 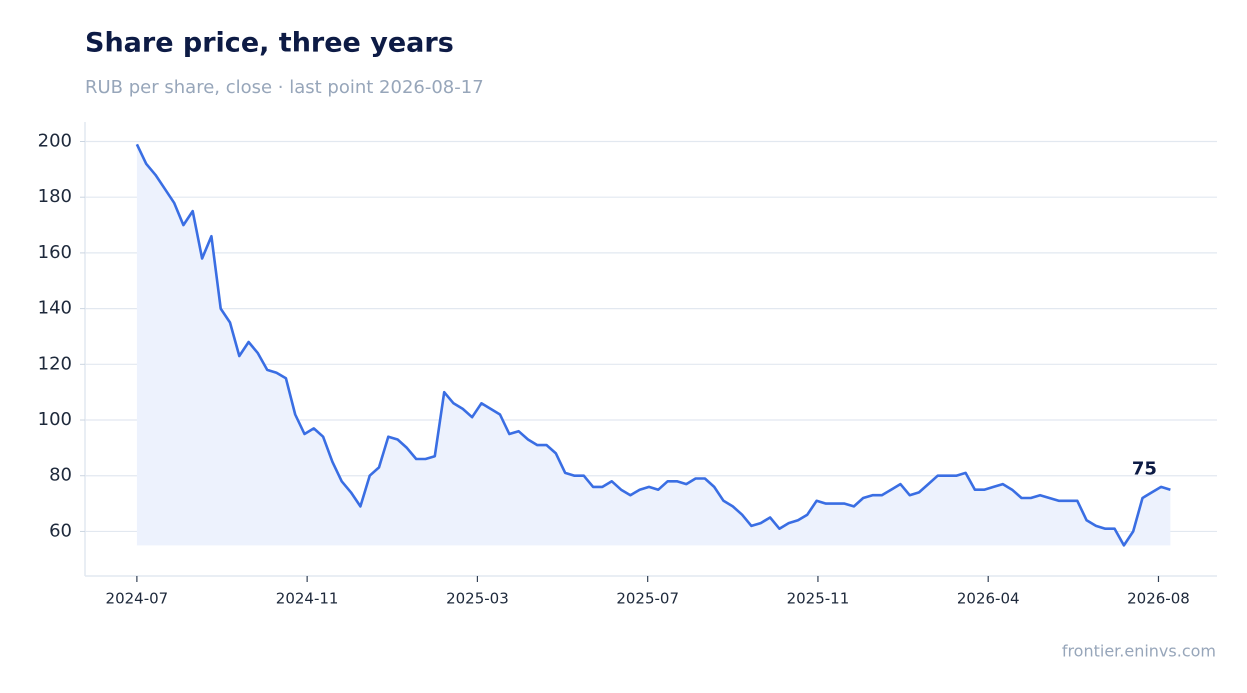 I want to click on x-tick-label: 2025-07, so click(x=647, y=599).